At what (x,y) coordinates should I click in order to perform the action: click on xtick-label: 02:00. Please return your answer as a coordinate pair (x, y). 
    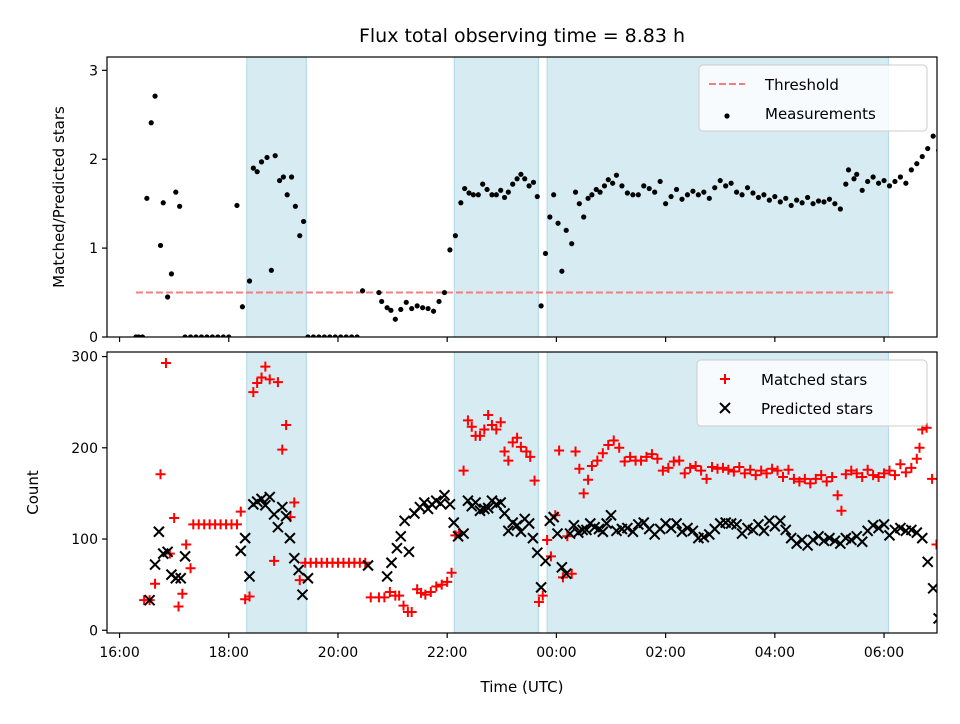
    Looking at the image, I should click on (665, 653).